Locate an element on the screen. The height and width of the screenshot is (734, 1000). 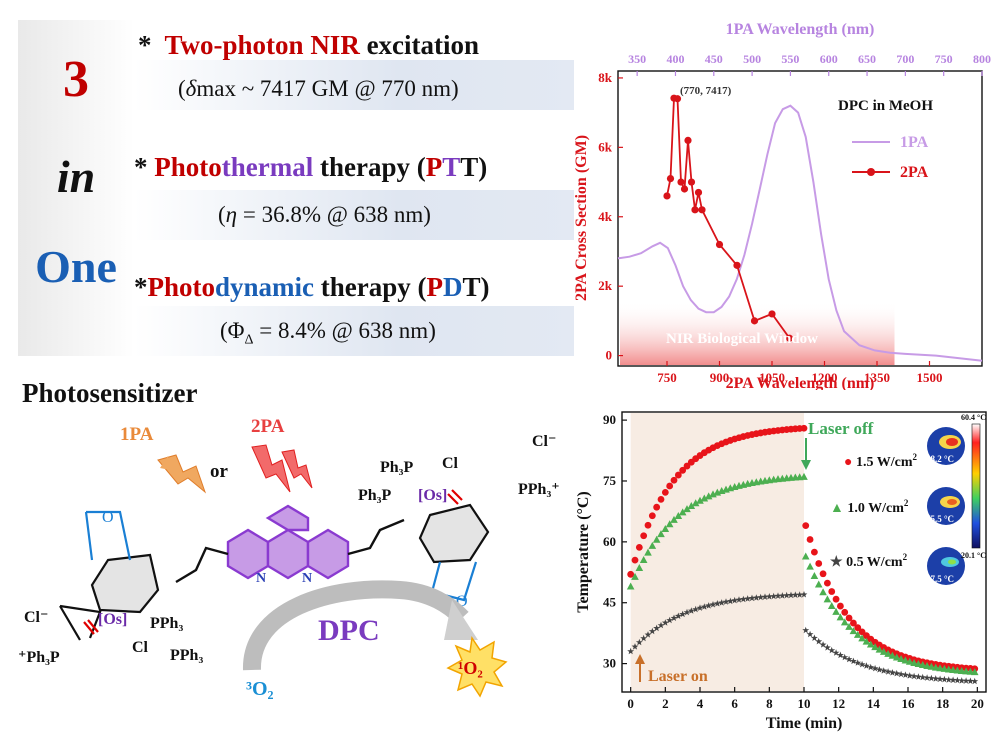
x-tick-label: 2 is located at coordinates (665, 703).